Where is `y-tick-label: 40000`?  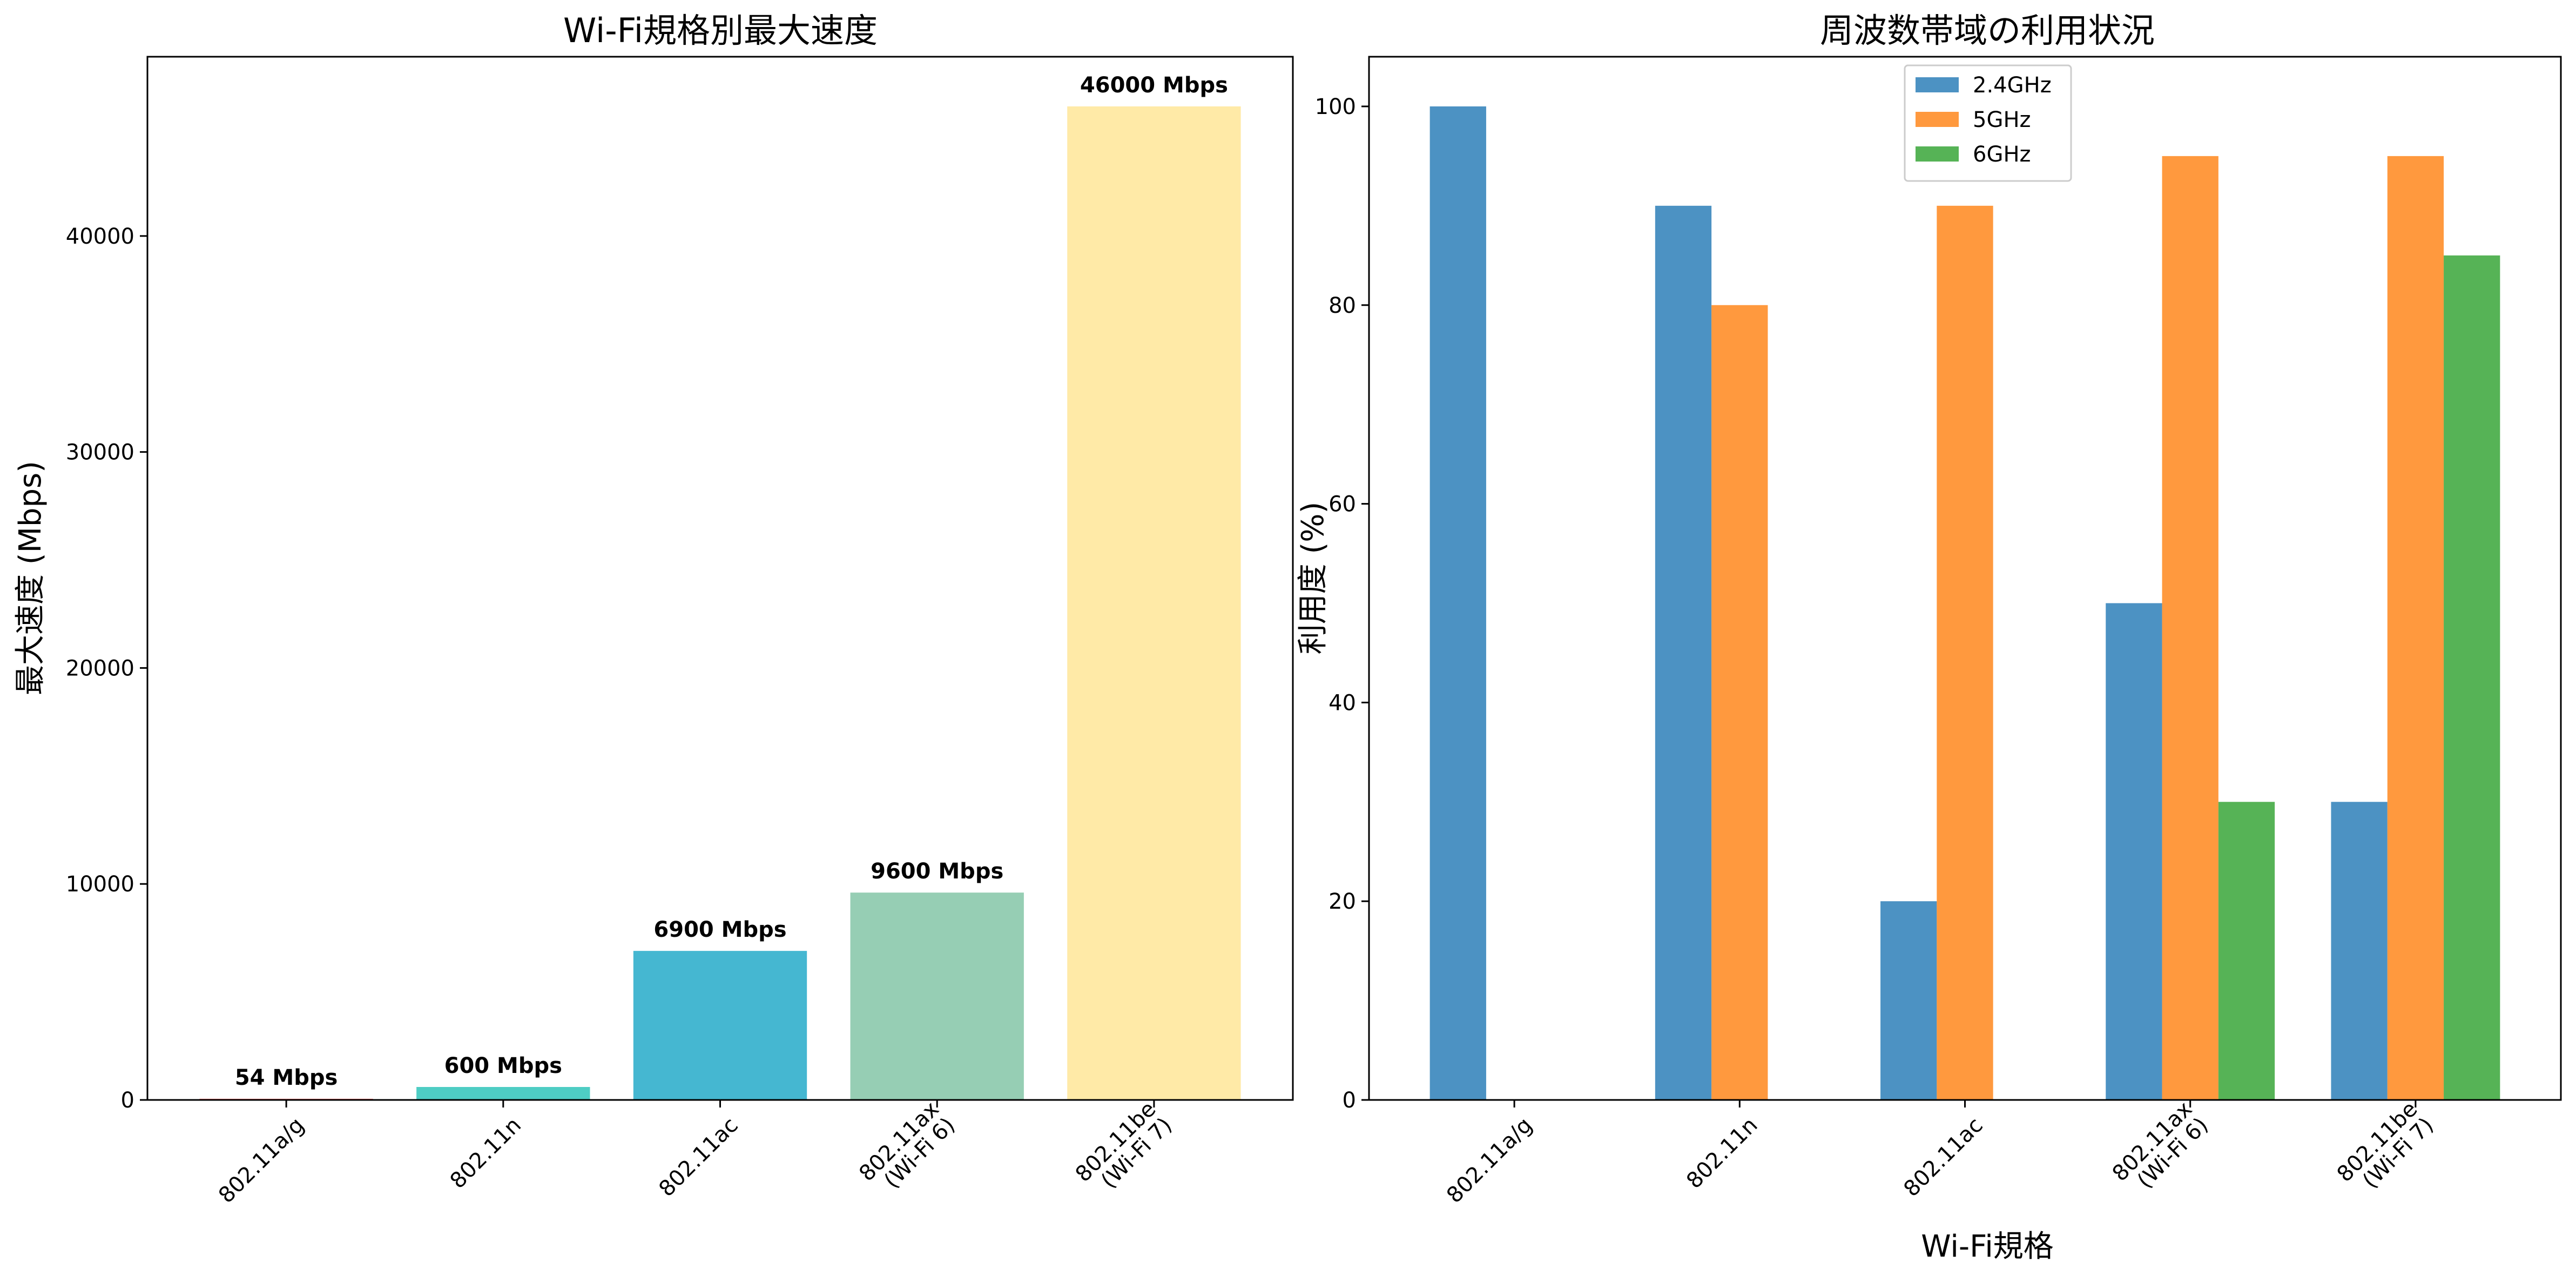
y-tick-label: 40000 is located at coordinates (100, 236).